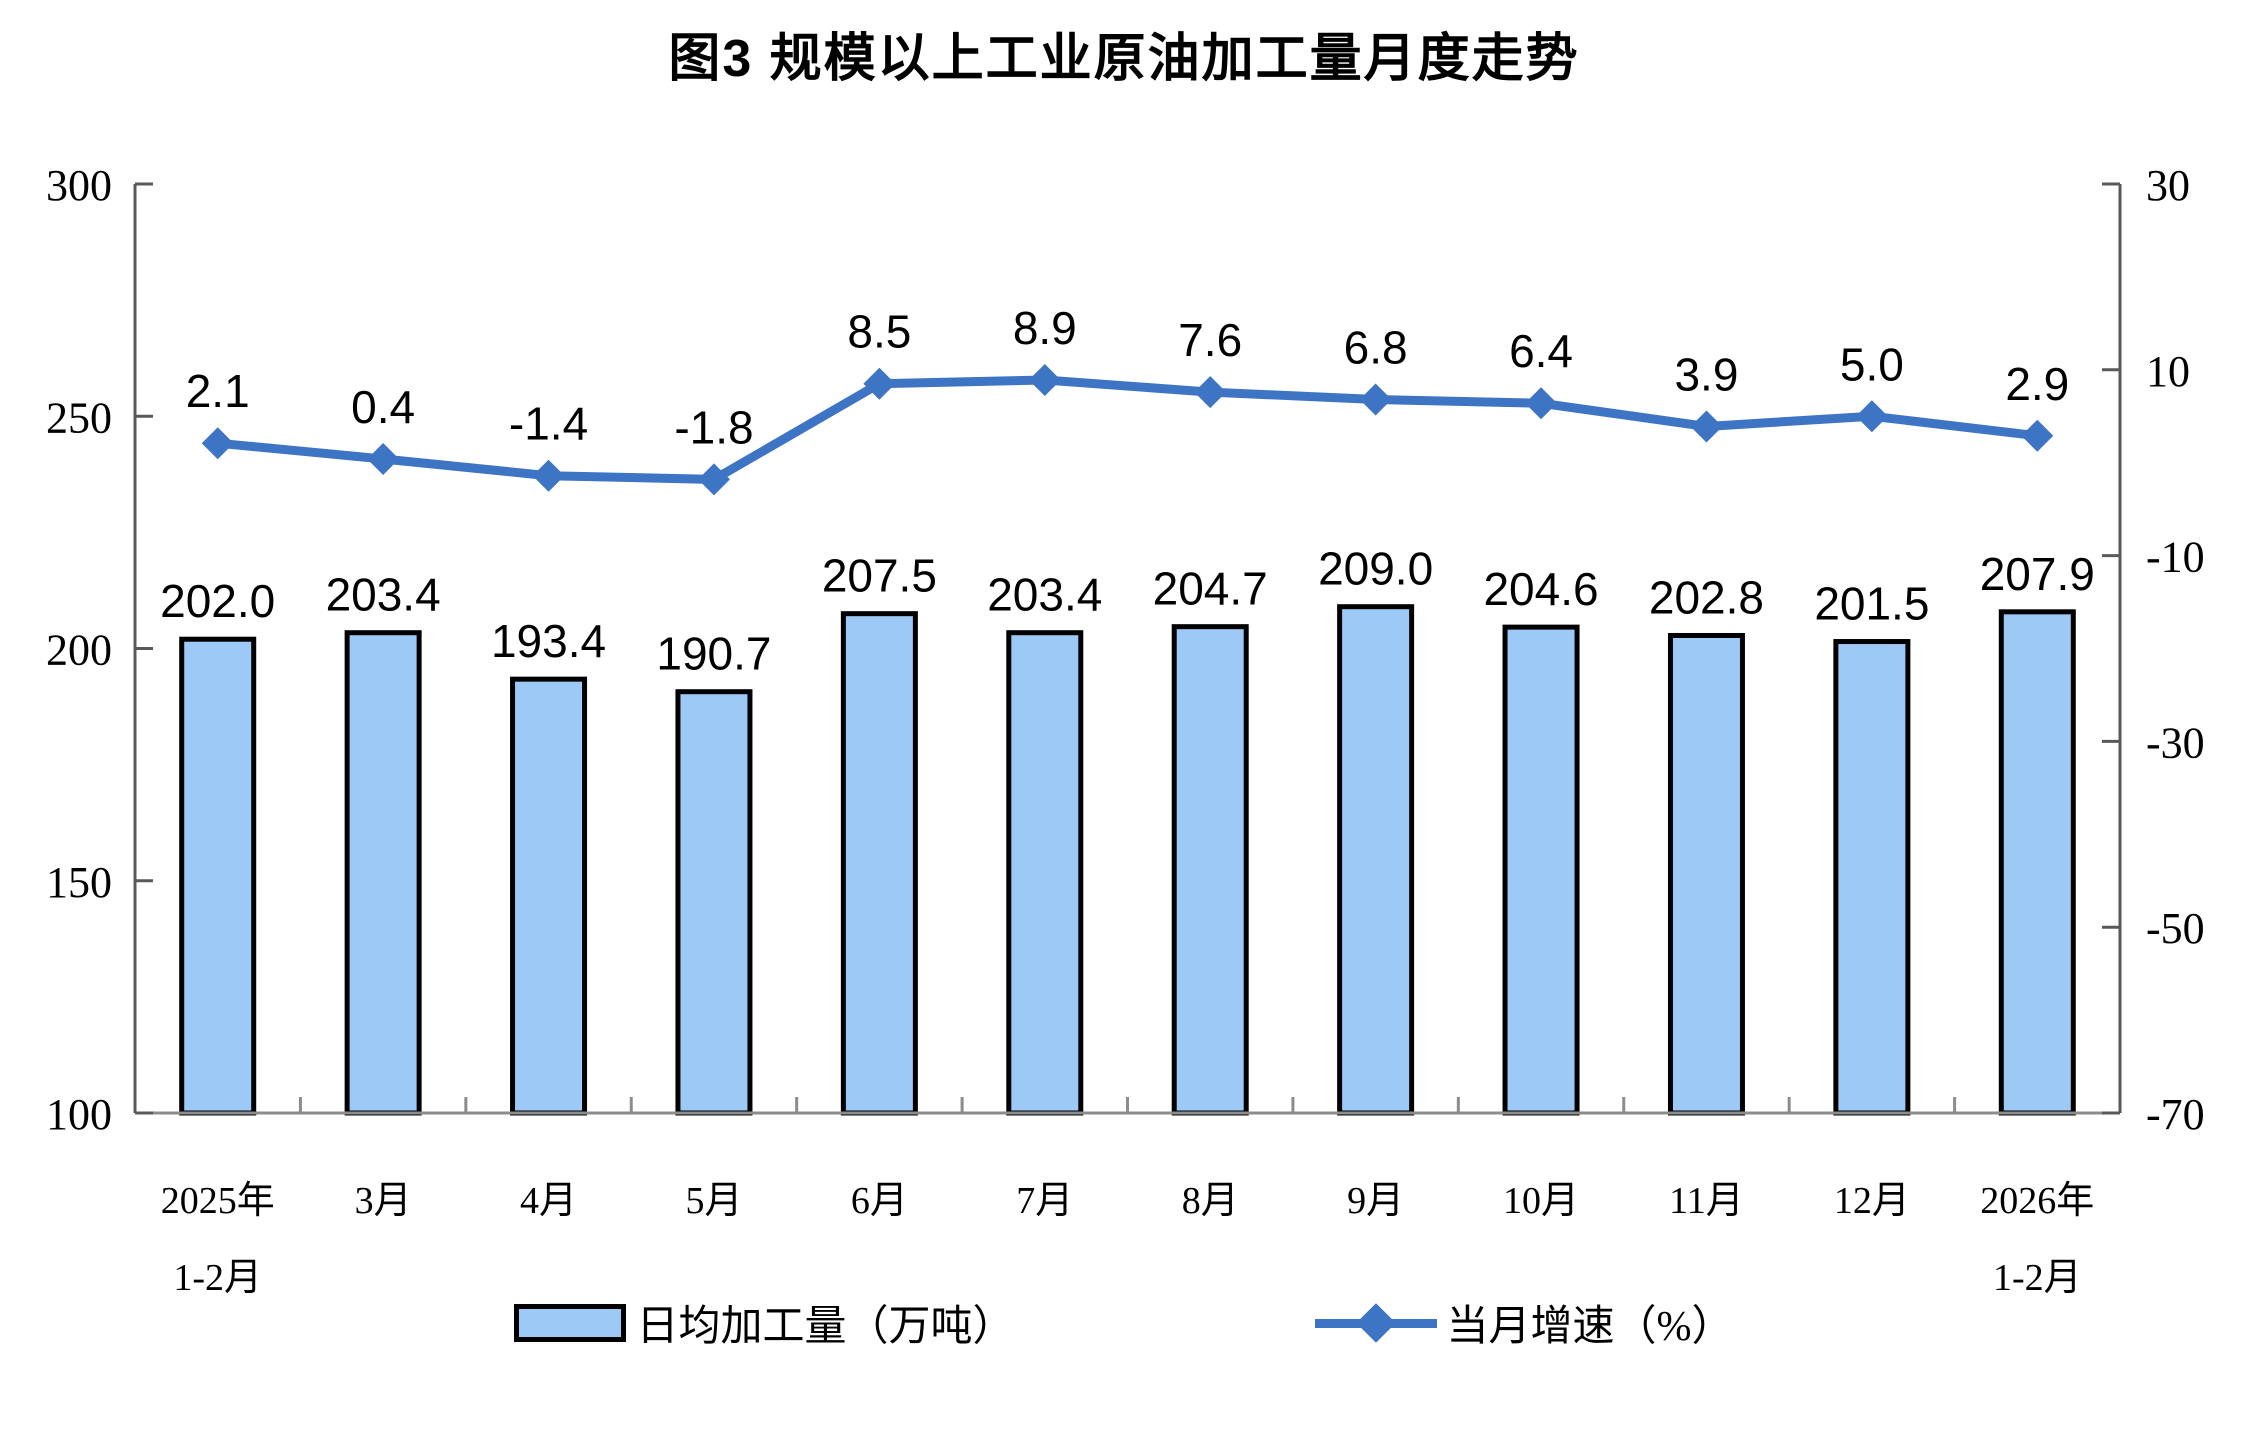 This screenshot has height=1432, width=2248. What do you see at coordinates (713, 1201) in the screenshot?
I see `x-category-label-3-line-0: 5月` at bounding box center [713, 1201].